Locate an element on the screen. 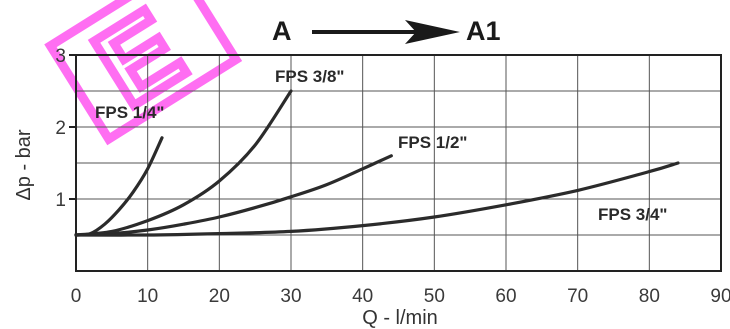 The width and height of the screenshot is (730, 329). x-tick-label: 10 is located at coordinates (147, 296).